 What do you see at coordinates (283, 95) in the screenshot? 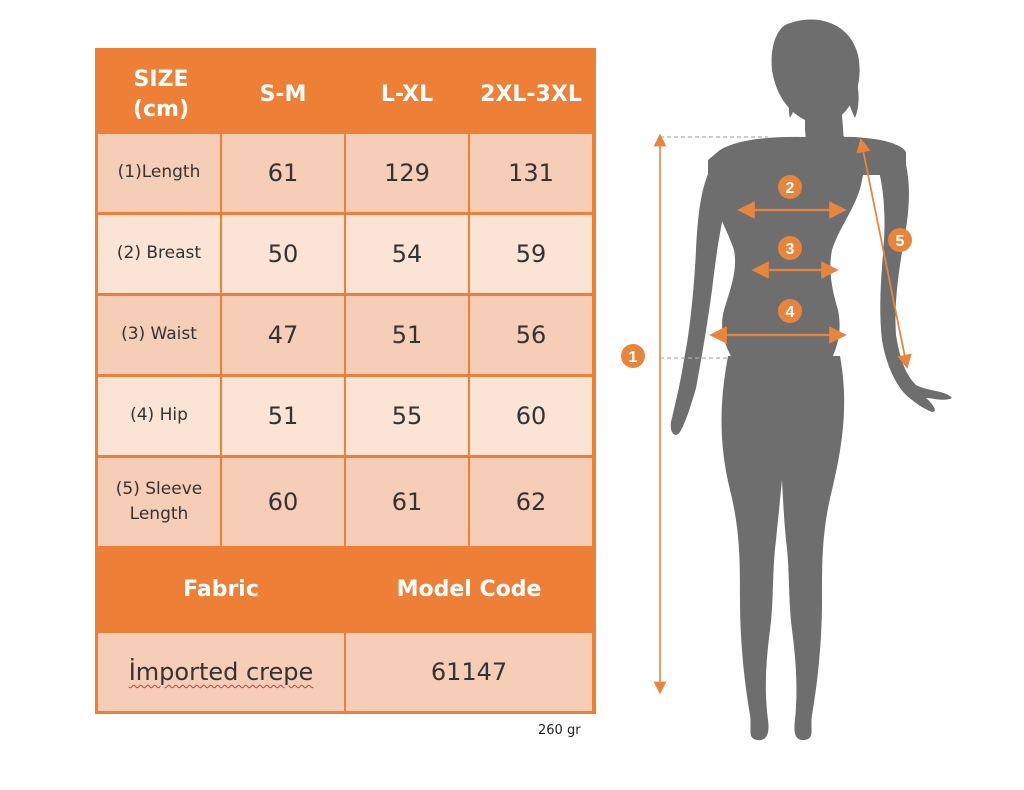
I see `header-s-m: S-M` at bounding box center [283, 95].